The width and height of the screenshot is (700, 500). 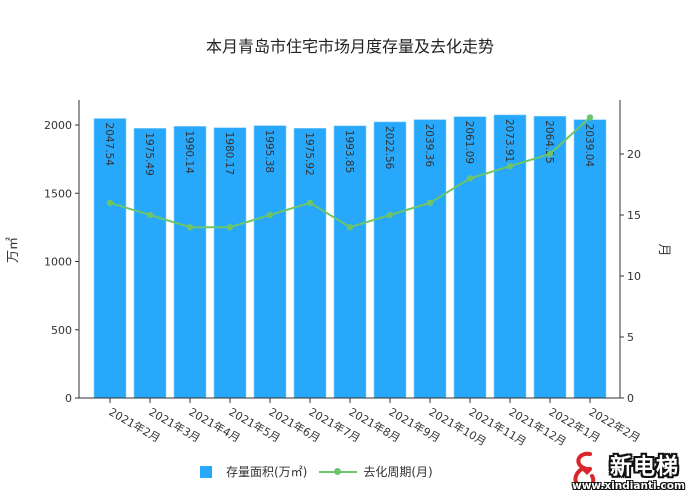 I want to click on bar-value-label: 2064.25, so click(x=549, y=141).